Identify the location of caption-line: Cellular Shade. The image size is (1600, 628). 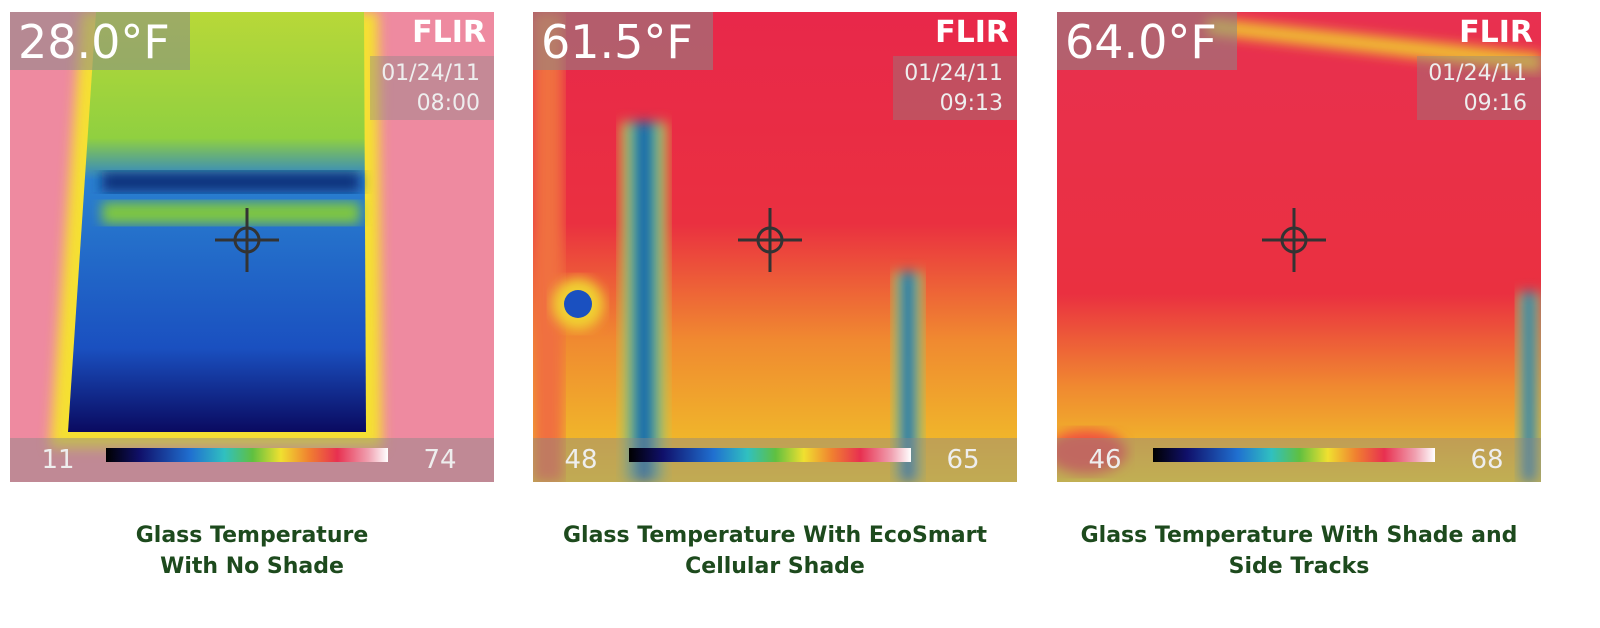
(775, 566).